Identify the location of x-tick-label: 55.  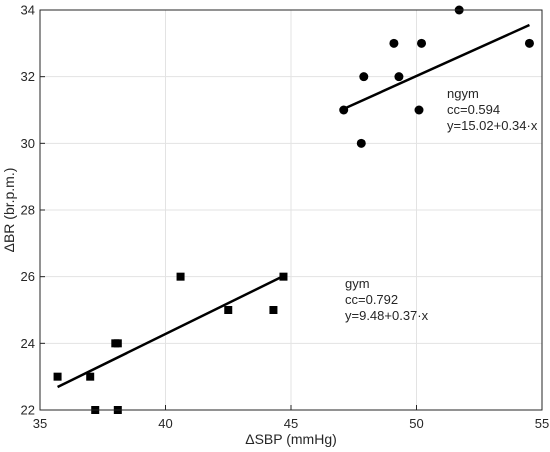
(542, 423).